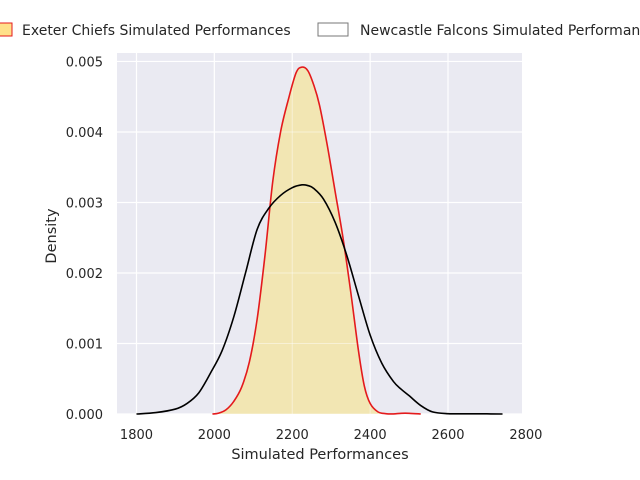 The width and height of the screenshot is (640, 480). I want to click on x-tick-label: 1800, so click(136, 435).